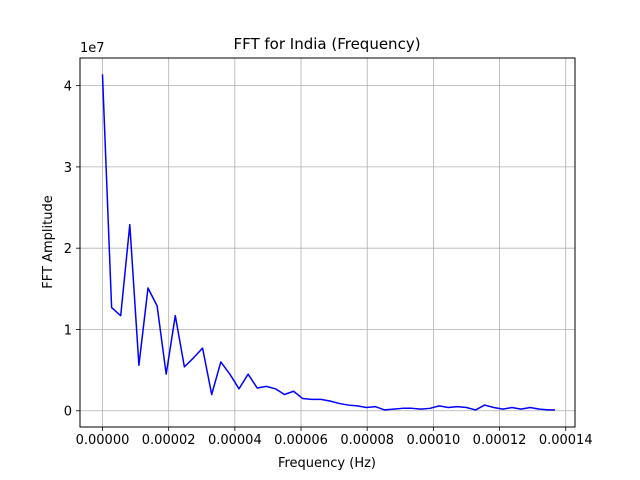  What do you see at coordinates (68, 168) in the screenshot?
I see `y-tick-label: 3` at bounding box center [68, 168].